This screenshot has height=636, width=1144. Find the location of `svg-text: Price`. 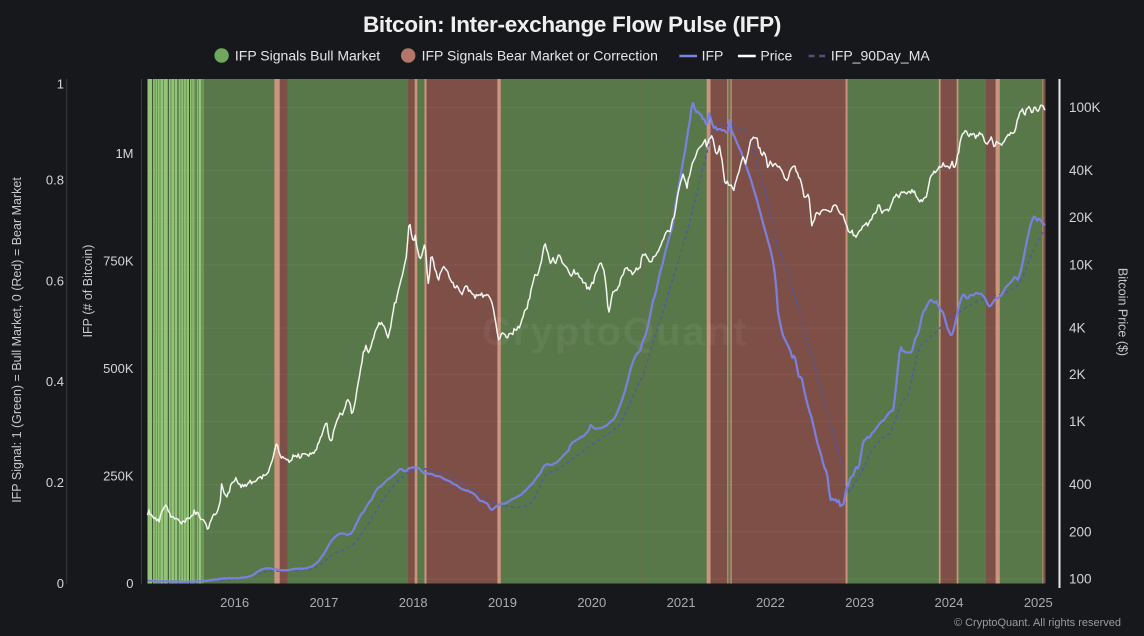

svg-text: Price is located at coordinates (776, 56).